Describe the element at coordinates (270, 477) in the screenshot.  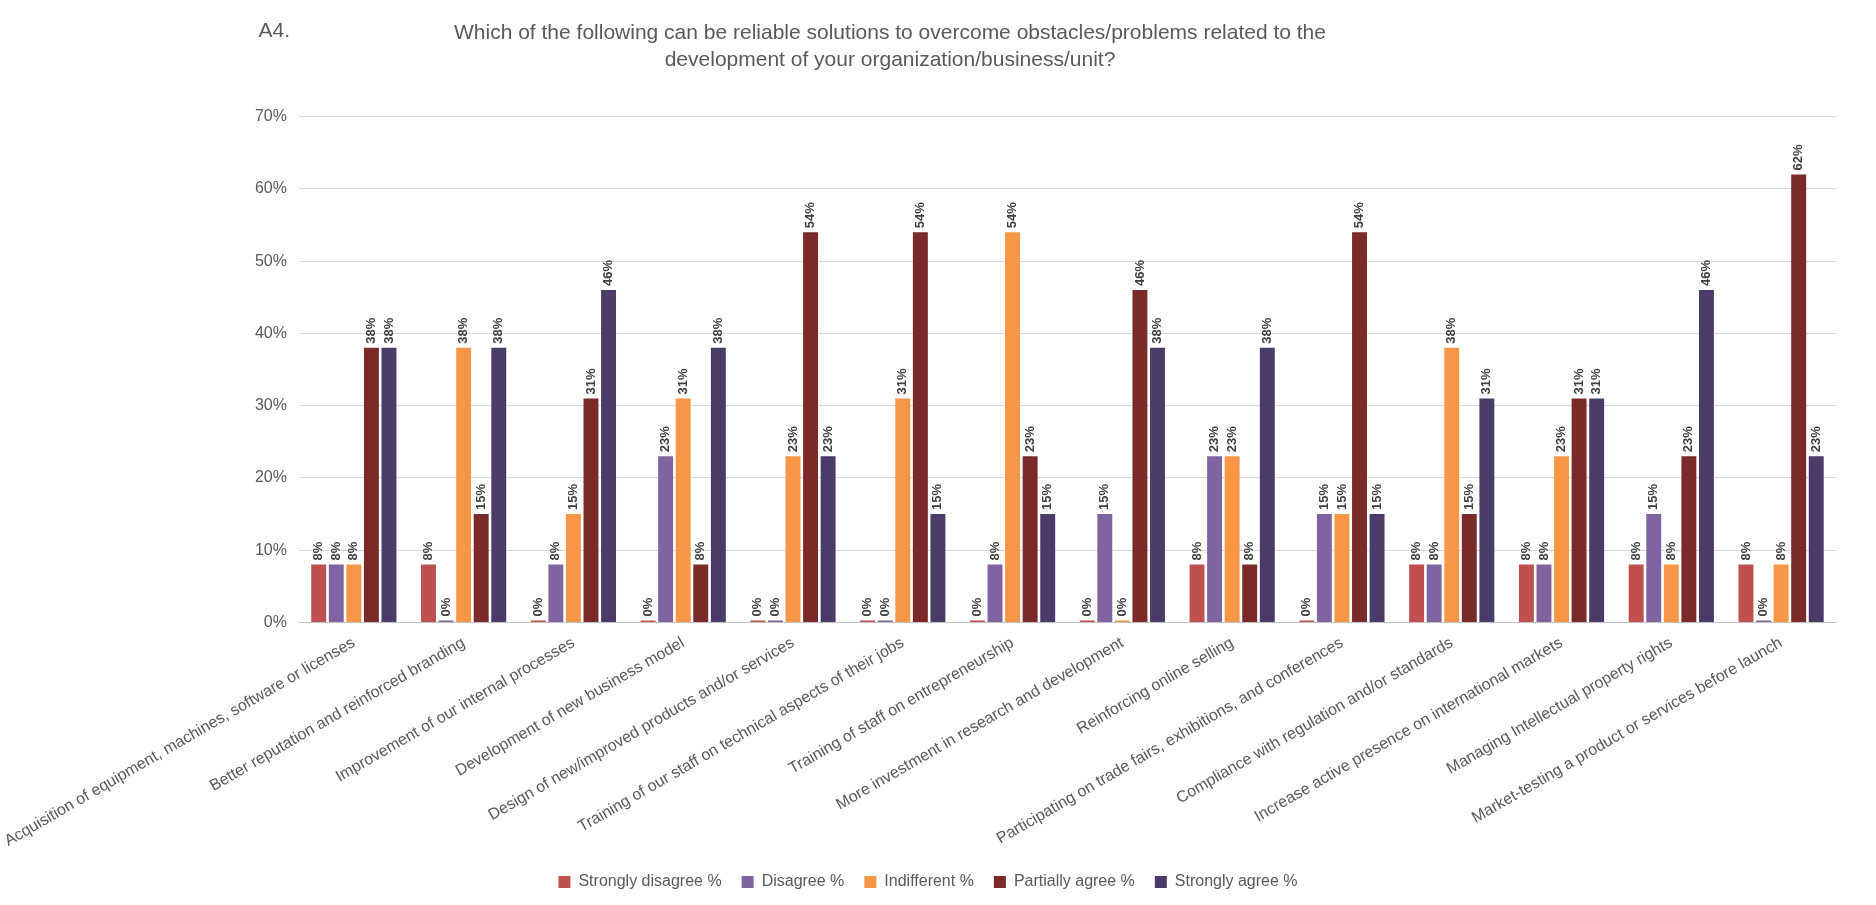
I see `y-tick-label: 20%` at that location.